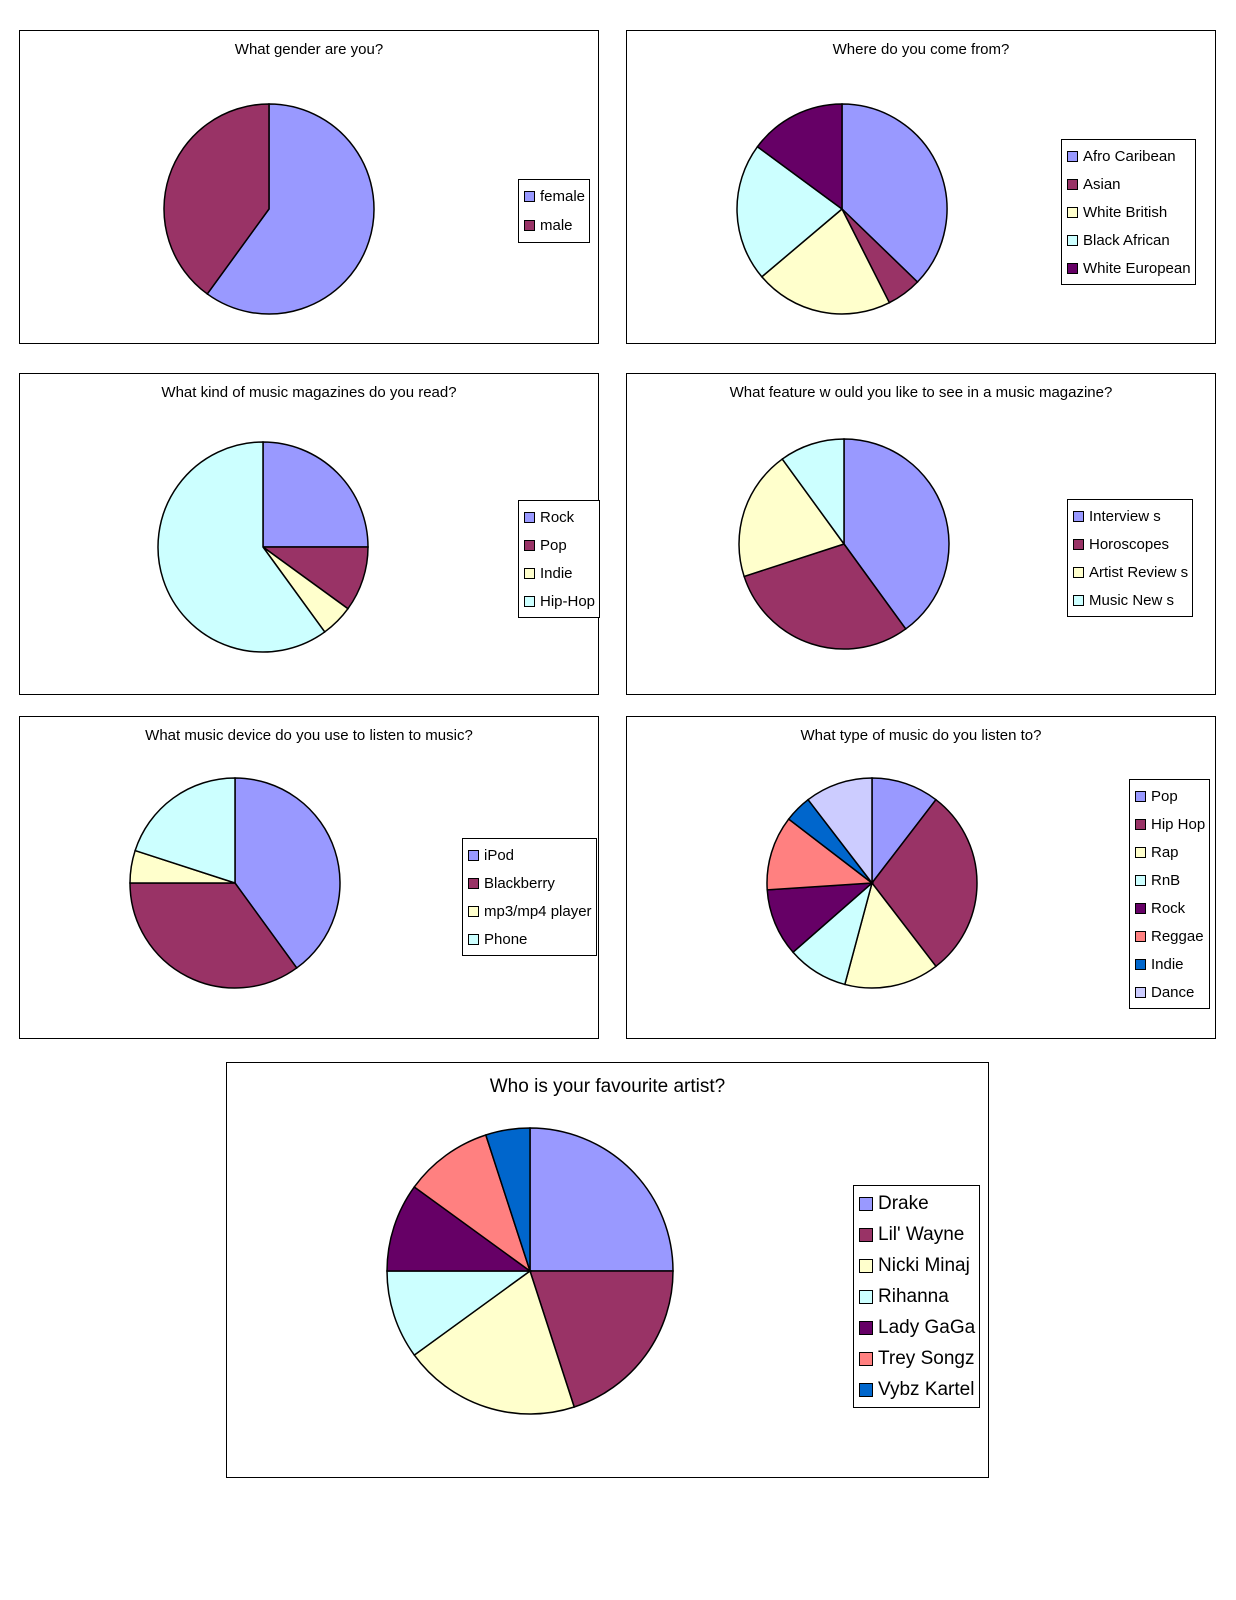 This screenshot has height=1600, width=1236. I want to click on legend-label: female, so click(563, 196).